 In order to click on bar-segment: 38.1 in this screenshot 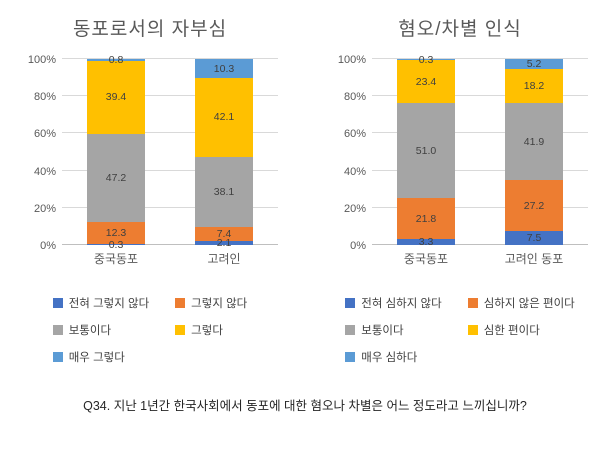, I will do `click(224, 192)`.